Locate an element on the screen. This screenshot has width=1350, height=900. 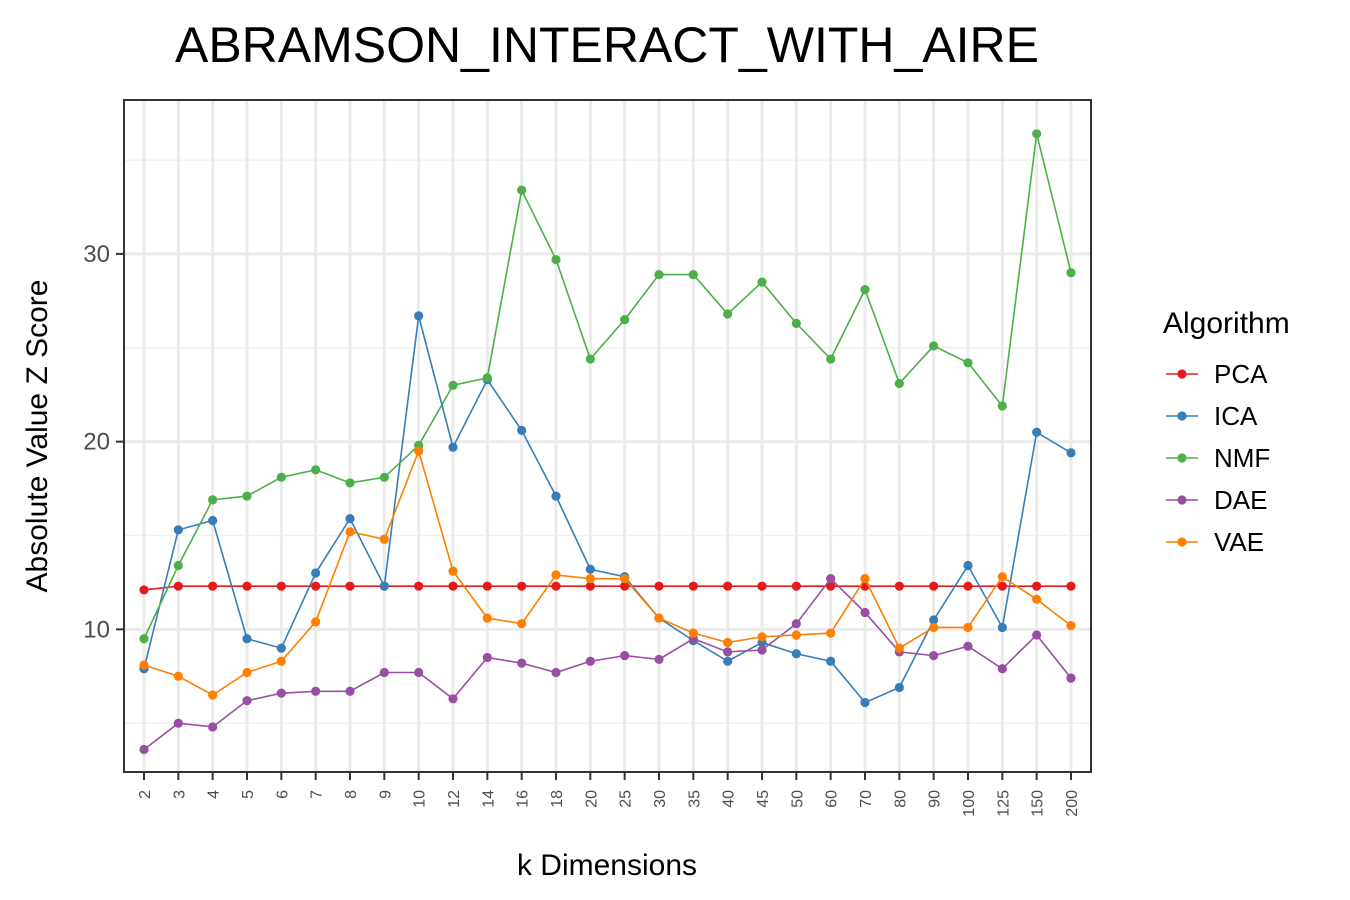
x-tick-label: 12 is located at coordinates (454, 799).